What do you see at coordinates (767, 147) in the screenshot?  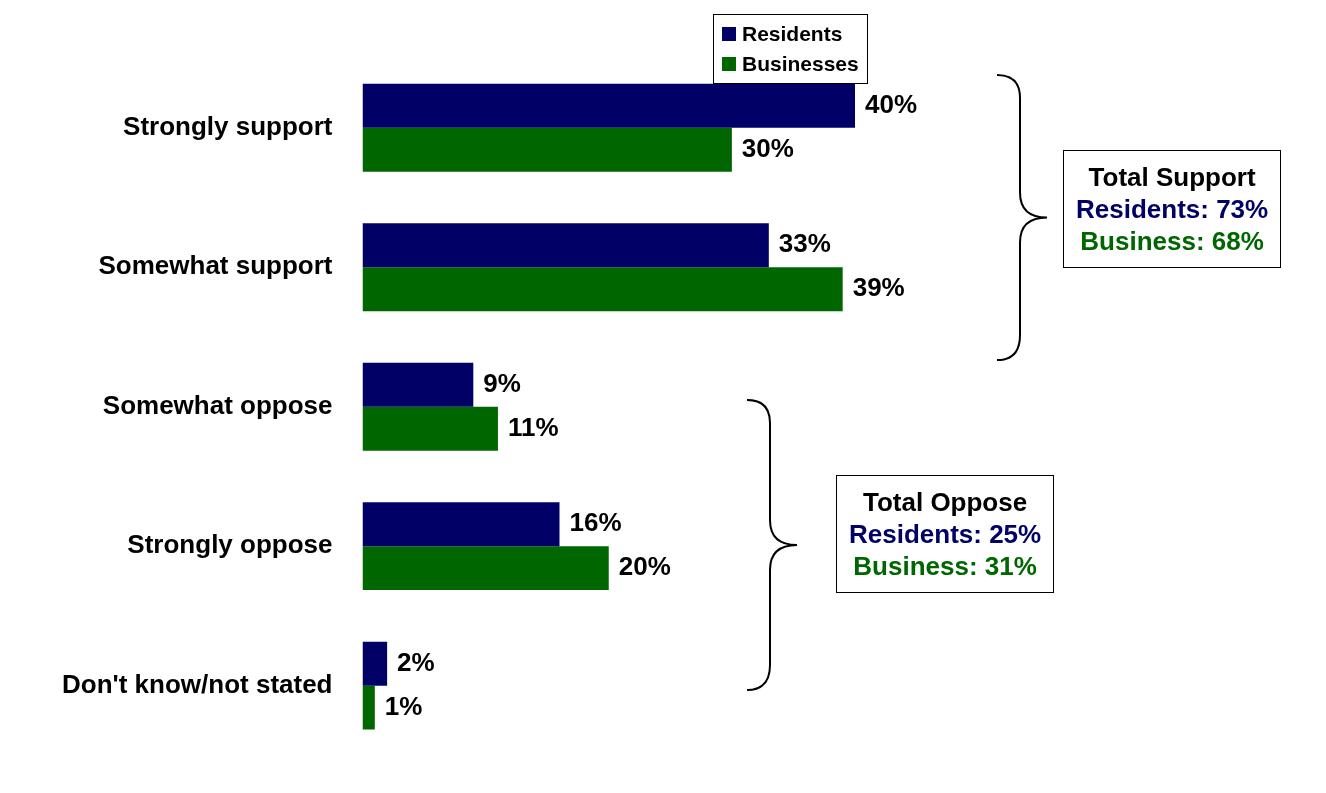 I see `data-label: 30%` at bounding box center [767, 147].